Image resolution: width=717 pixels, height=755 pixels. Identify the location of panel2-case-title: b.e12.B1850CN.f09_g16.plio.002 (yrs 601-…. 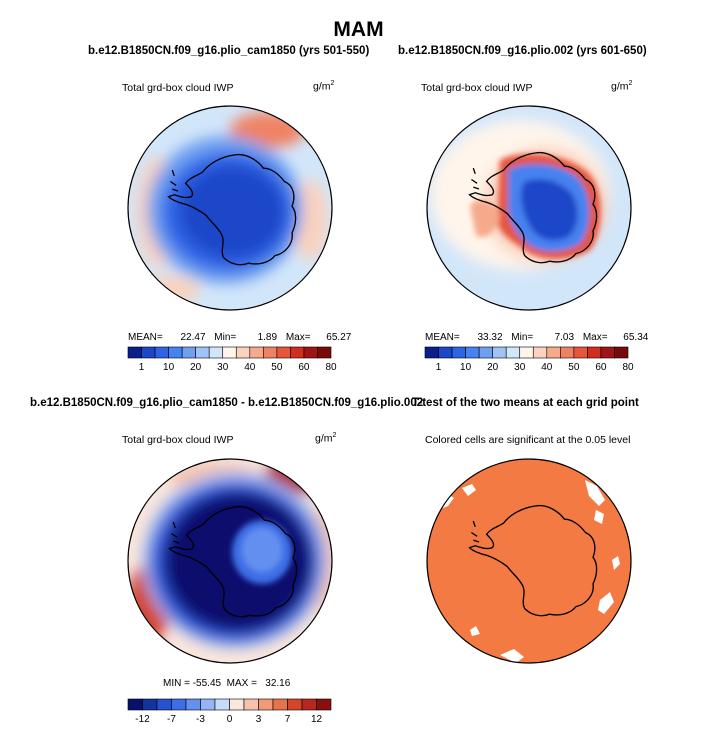
(522, 51).